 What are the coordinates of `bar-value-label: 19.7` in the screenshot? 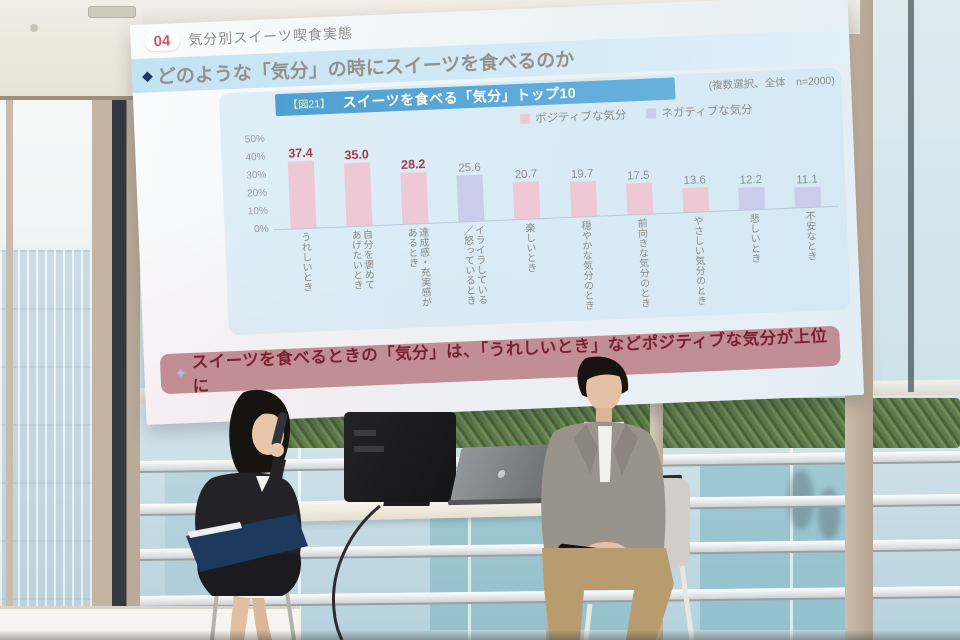 It's located at (582, 174).